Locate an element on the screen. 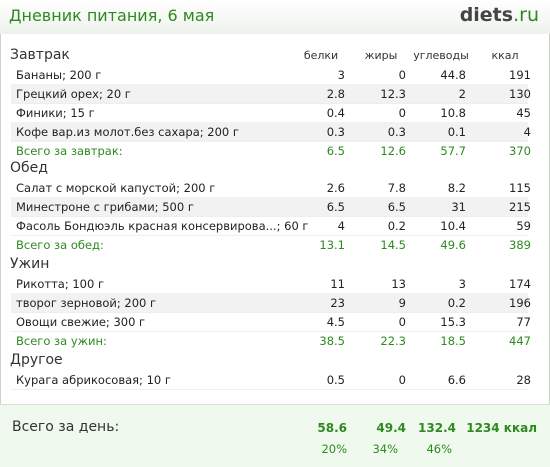 Image resolution: width=550 pixels, height=467 pixels. meal-total-row: Всего за ужин: 38.5 22.3 18.5 447 is located at coordinates (271, 340).